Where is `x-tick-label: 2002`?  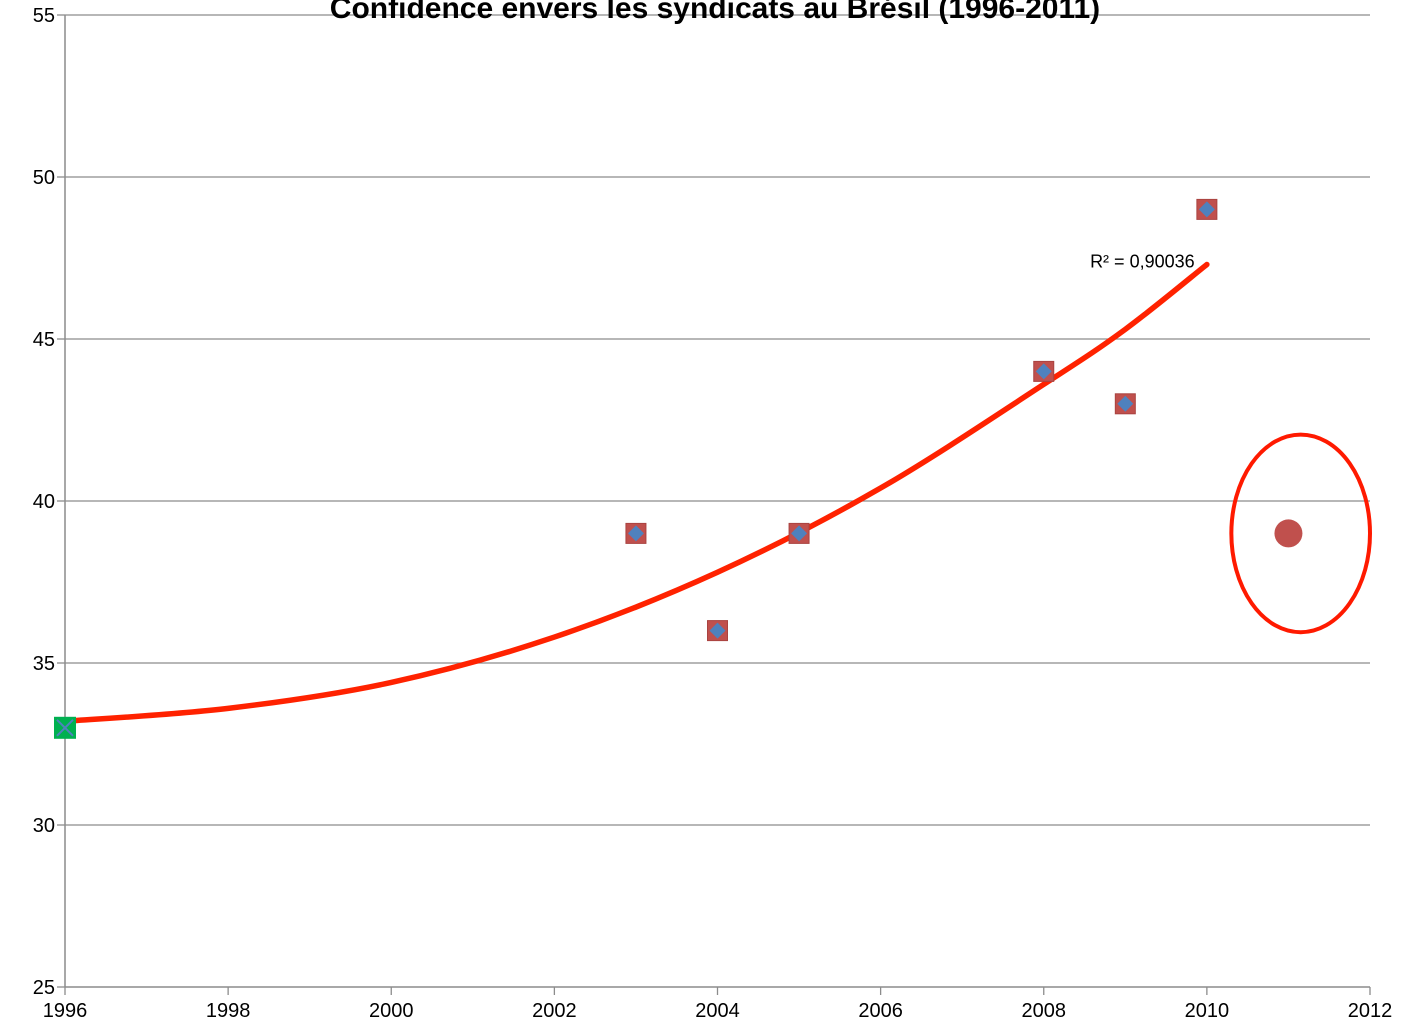 x-tick-label: 2002 is located at coordinates (554, 1011).